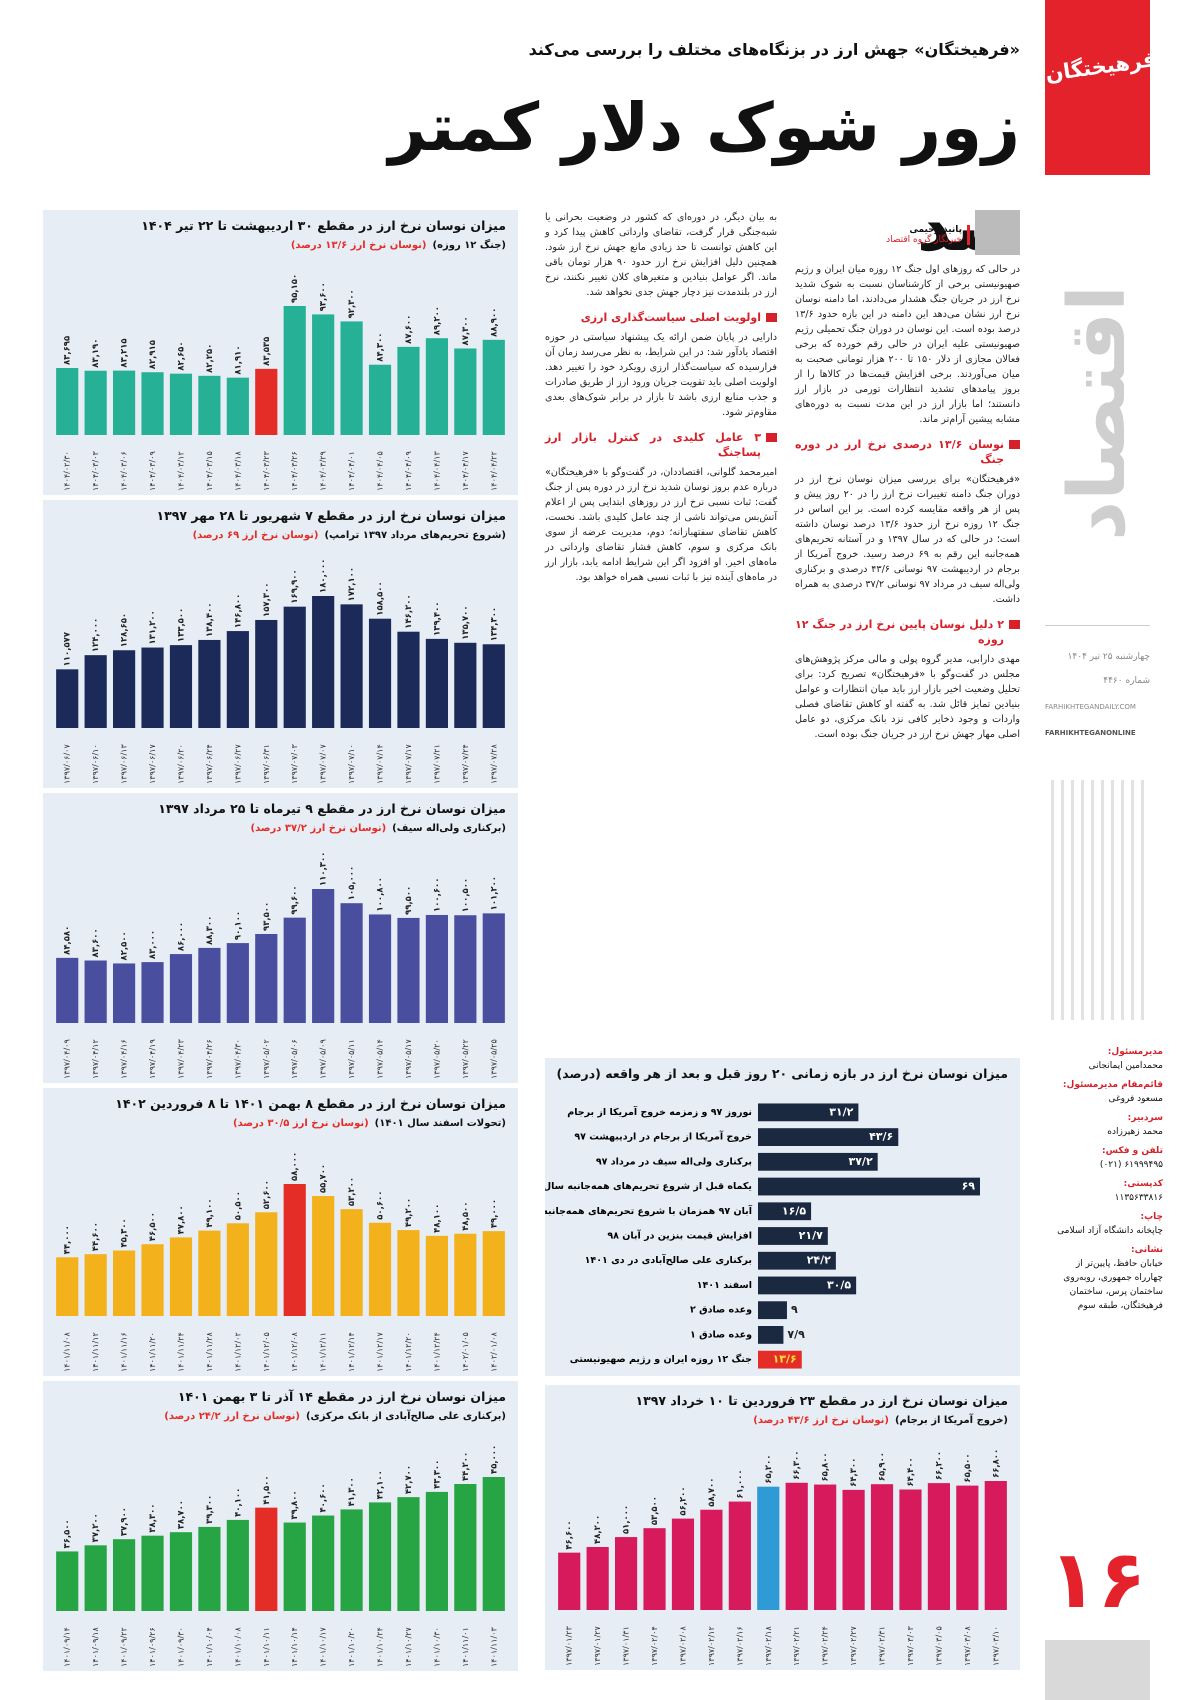  Describe the element at coordinates (209, 1352) in the screenshot. I see `x-tick-label: ۱۴۰۱/۱۱/۲۸` at that location.